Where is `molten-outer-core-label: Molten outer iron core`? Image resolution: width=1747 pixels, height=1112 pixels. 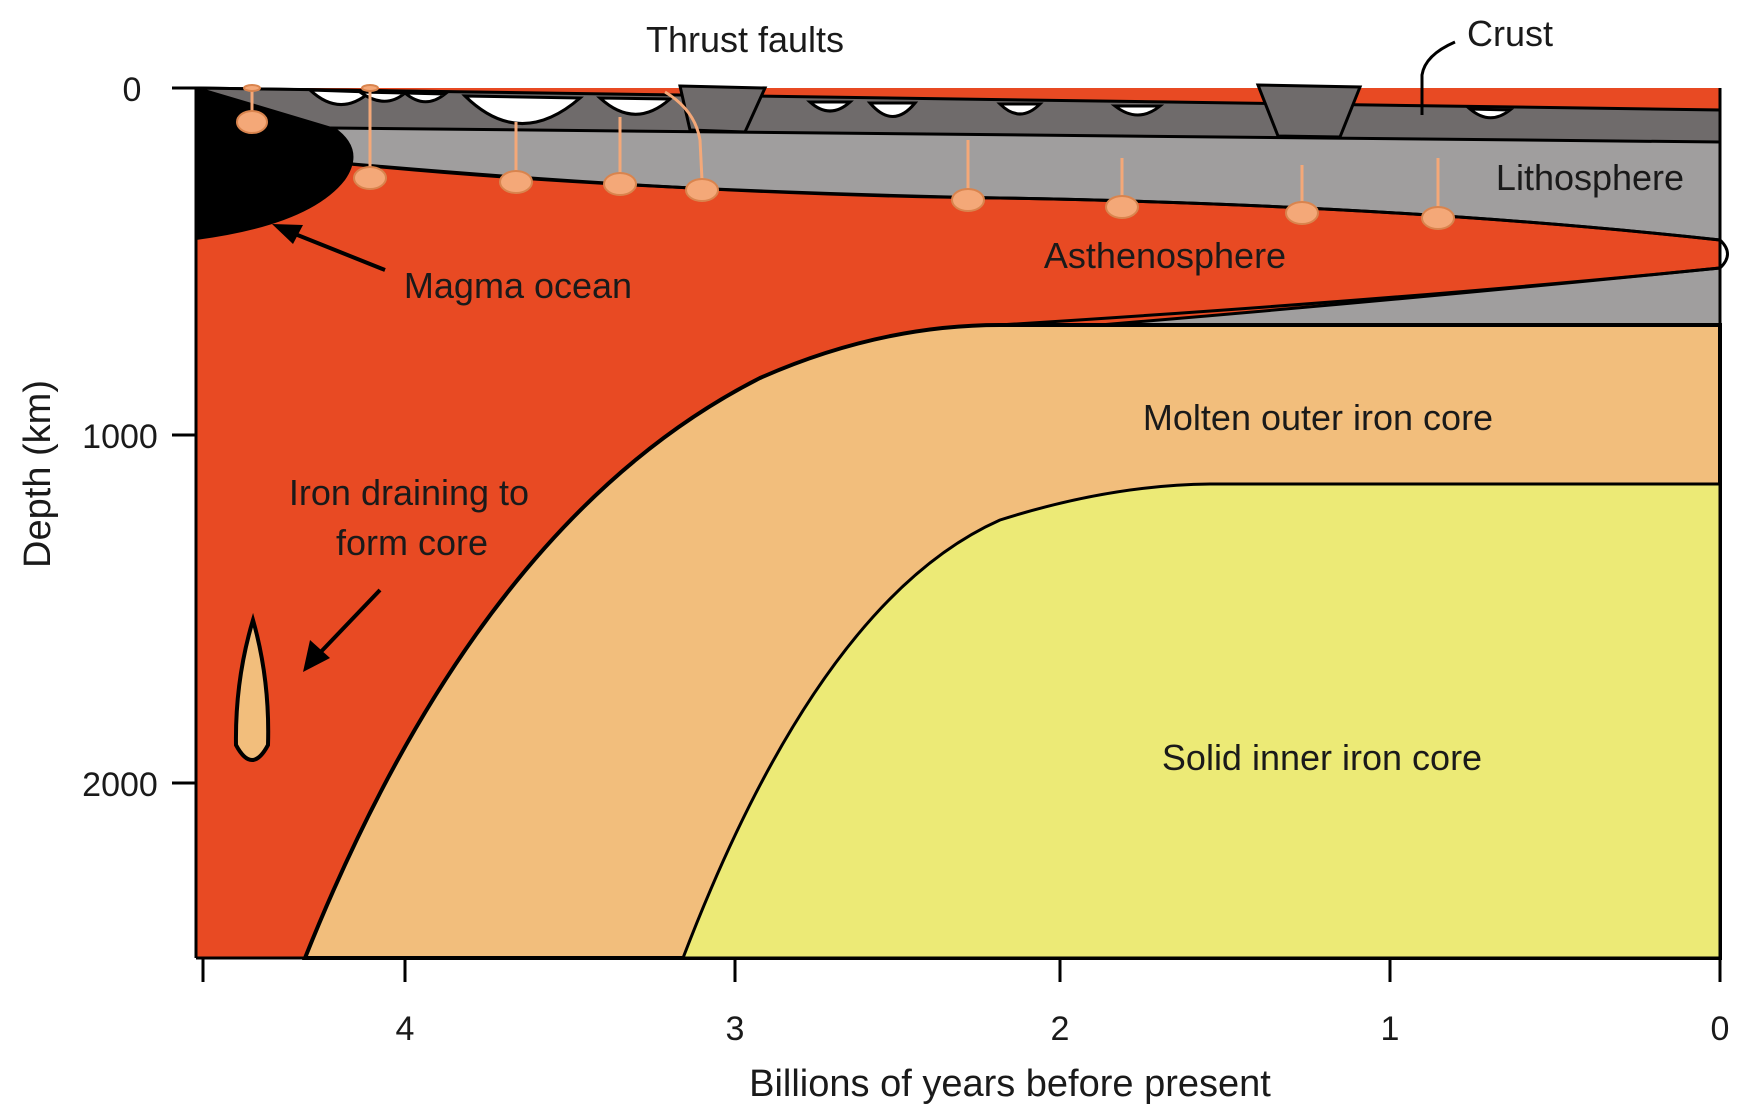 molten-outer-core-label: Molten outer iron core is located at coordinates (1318, 417).